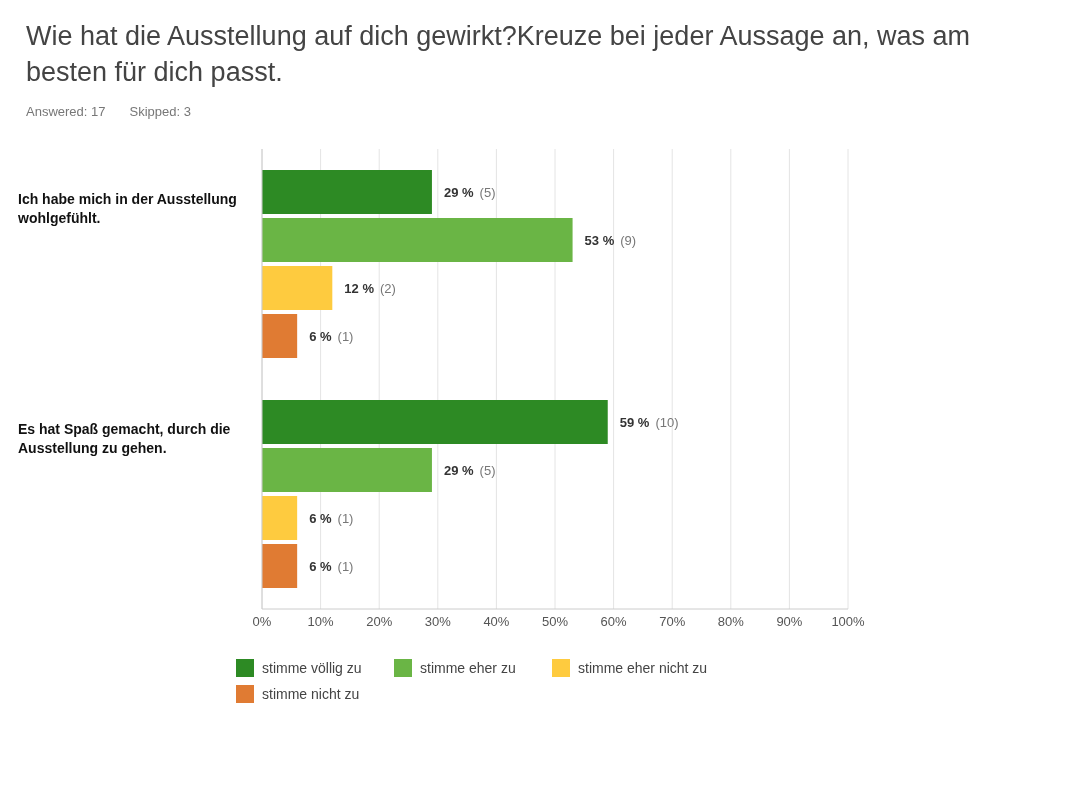 The width and height of the screenshot is (1087, 788). What do you see at coordinates (160, 111) in the screenshot?
I see `text: Skipped: 3` at bounding box center [160, 111].